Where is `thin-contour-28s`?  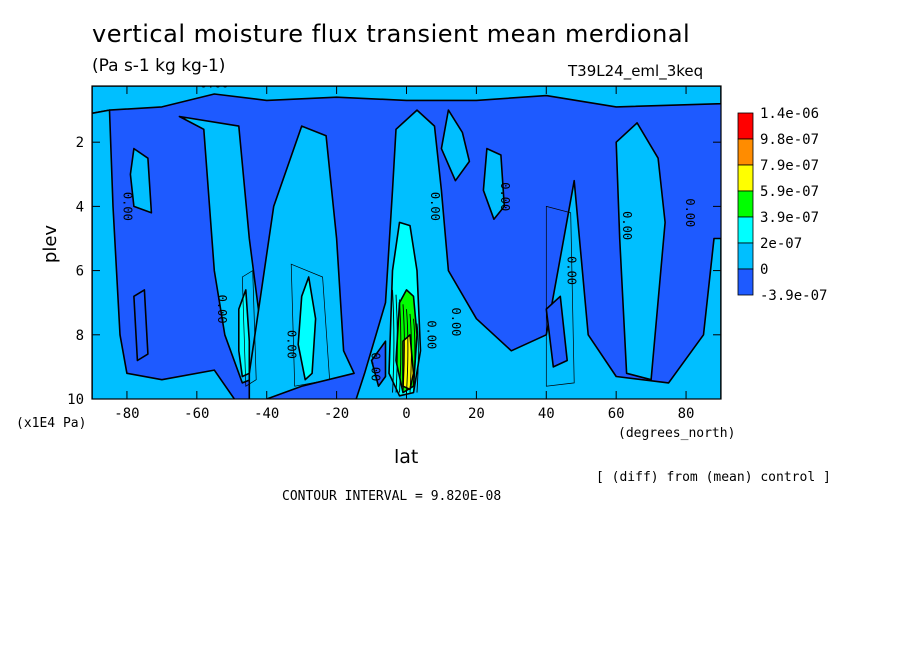 thin-contour-28s is located at coordinates (310, 325).